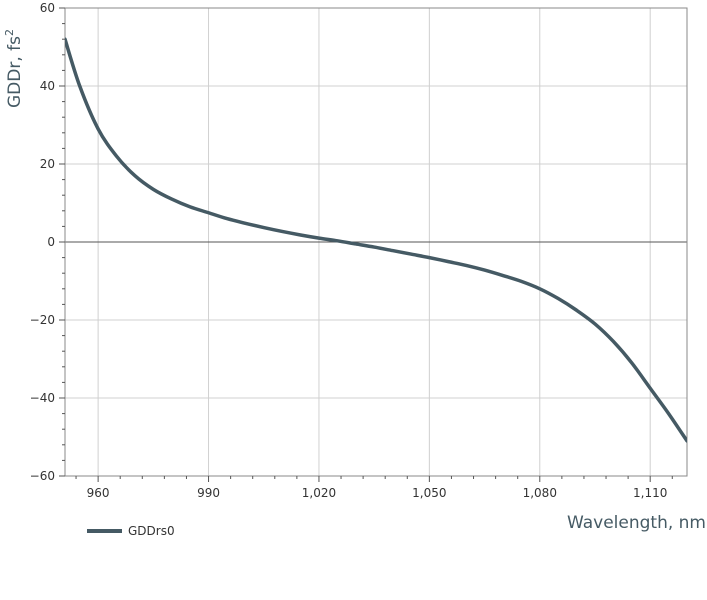  I want to click on legend: GDDrs0, so click(131, 531).